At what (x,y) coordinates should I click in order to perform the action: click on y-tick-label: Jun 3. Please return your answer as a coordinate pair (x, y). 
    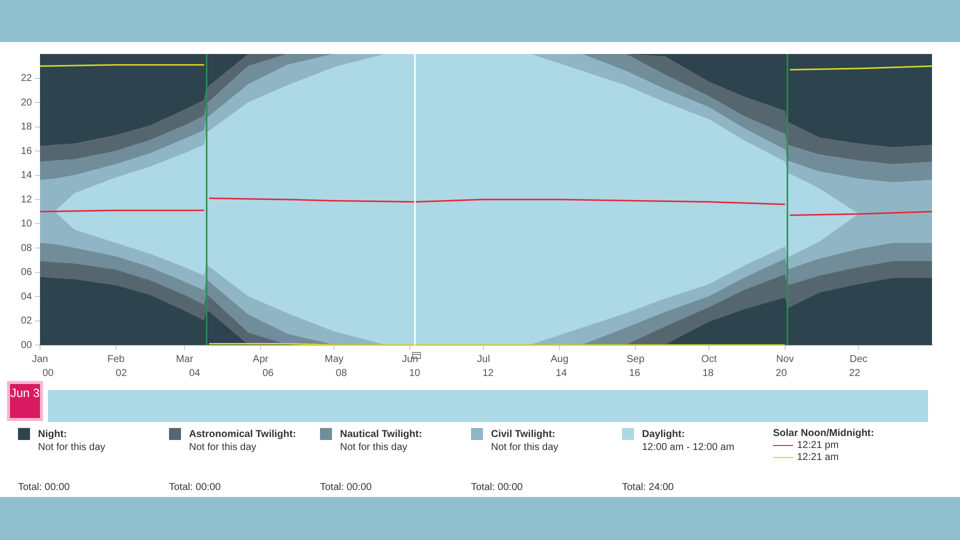
    Looking at the image, I should click on (25, 401).